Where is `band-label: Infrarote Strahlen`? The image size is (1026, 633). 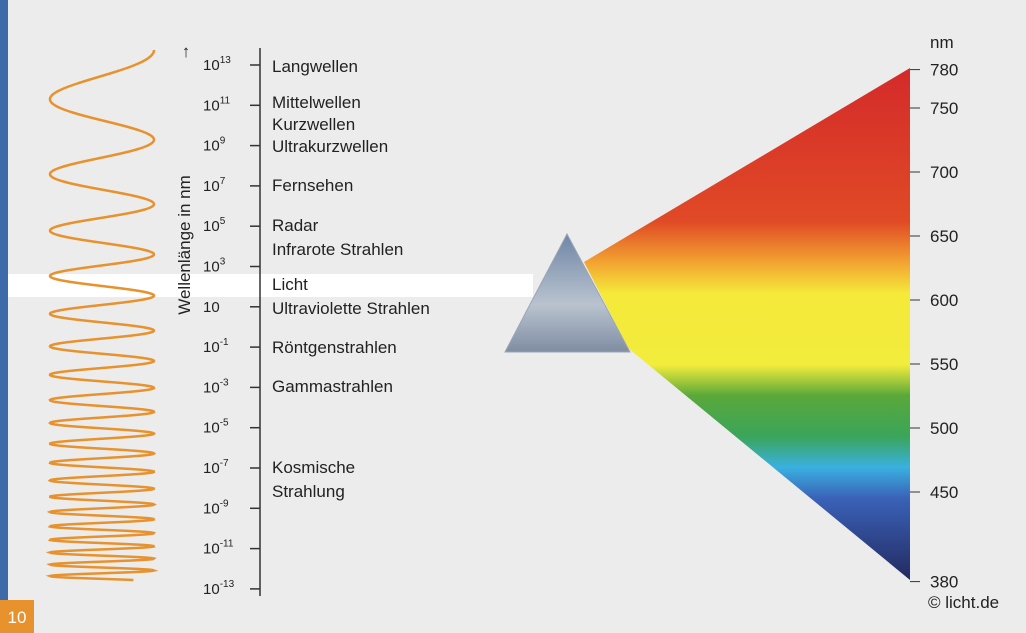 band-label: Infrarote Strahlen is located at coordinates (337, 249).